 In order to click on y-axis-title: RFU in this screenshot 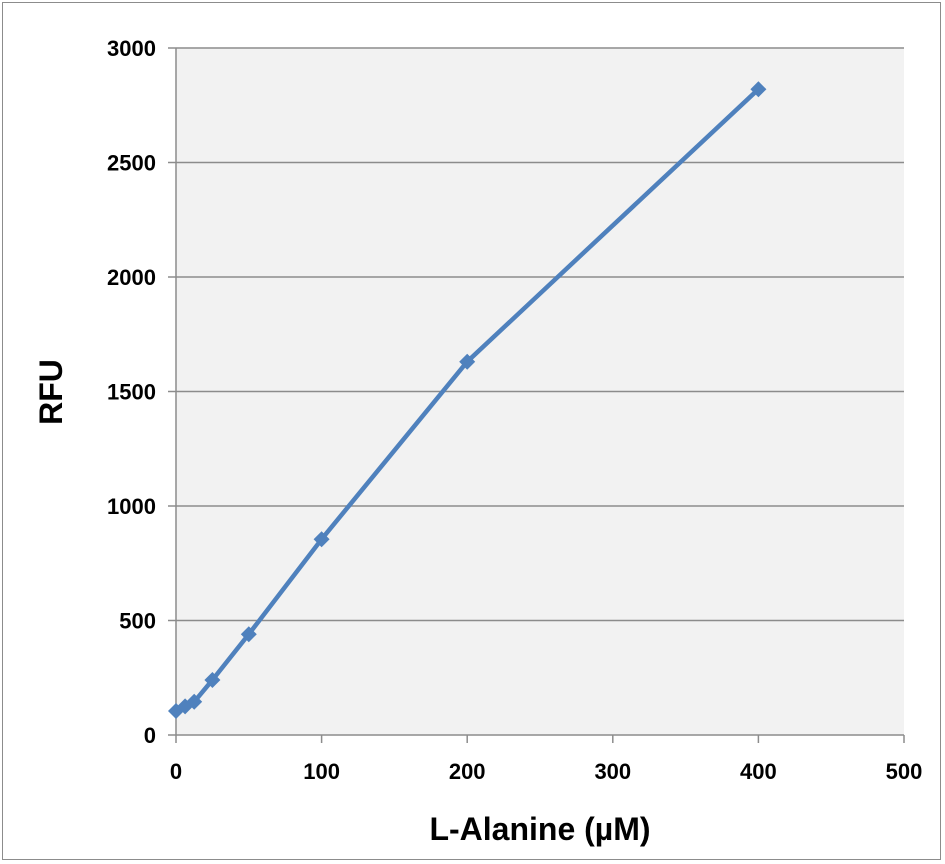, I will do `click(51, 392)`.